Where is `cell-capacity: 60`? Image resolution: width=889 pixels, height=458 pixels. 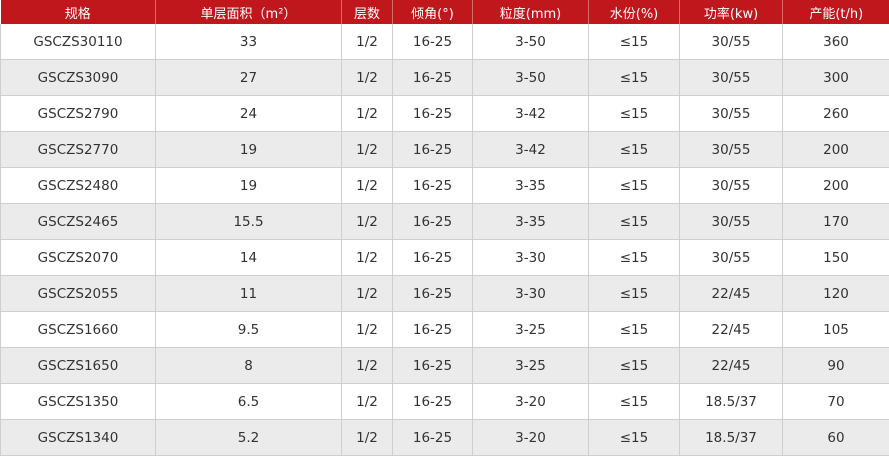
cell-capacity: 60 is located at coordinates (835, 437).